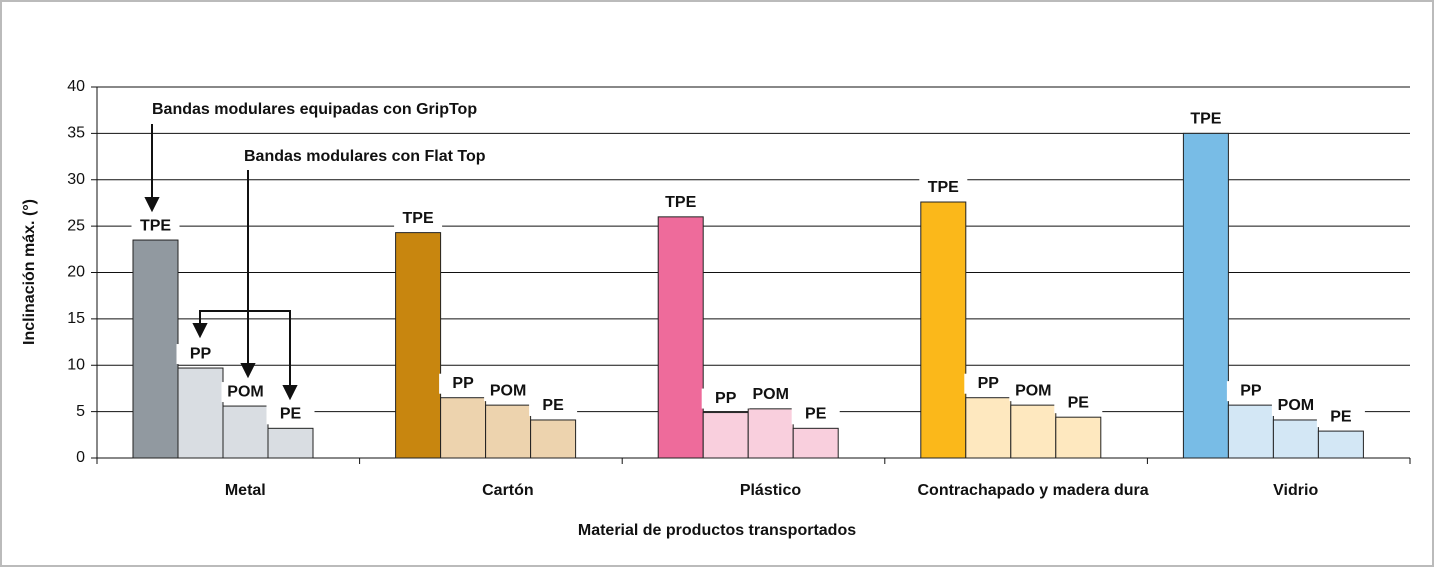 The image size is (1434, 572). I want to click on arrows, so click(221, 262).